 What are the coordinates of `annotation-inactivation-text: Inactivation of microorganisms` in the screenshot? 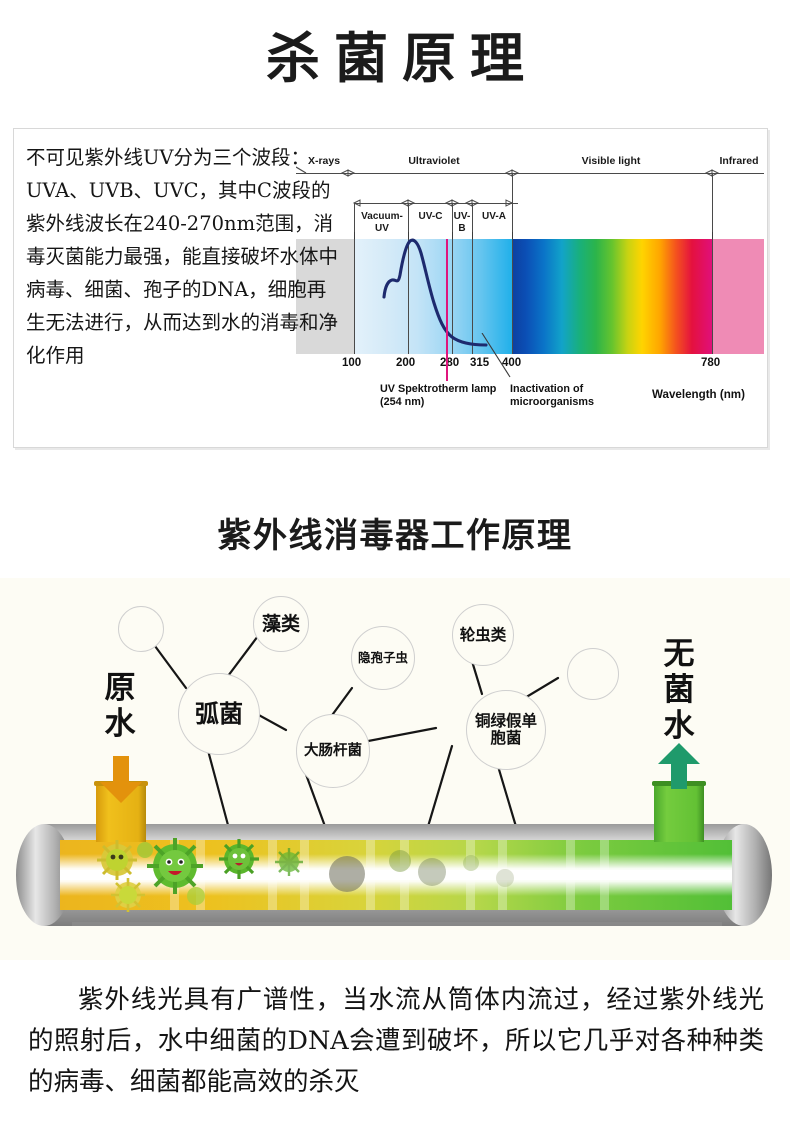 It's located at (552, 395).